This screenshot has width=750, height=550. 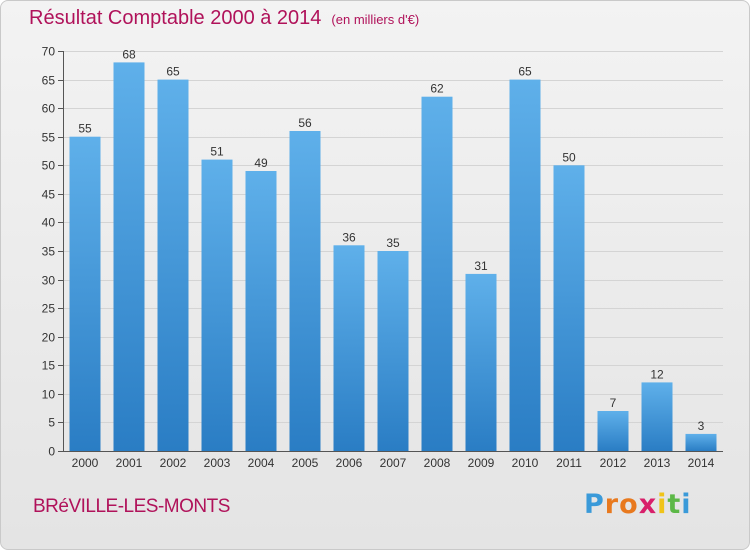 I want to click on y-tick-label: 50, so click(x=49, y=166).